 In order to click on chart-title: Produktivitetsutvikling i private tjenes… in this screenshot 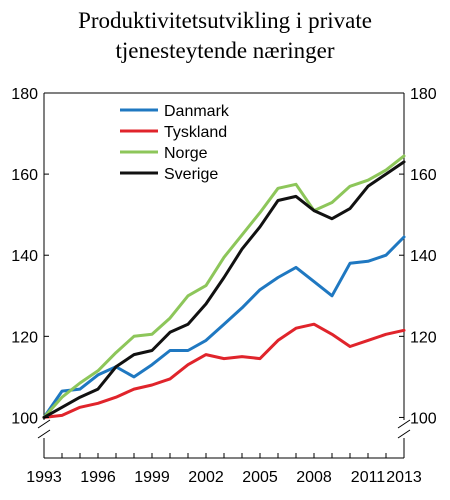, I will do `click(225, 36)`.